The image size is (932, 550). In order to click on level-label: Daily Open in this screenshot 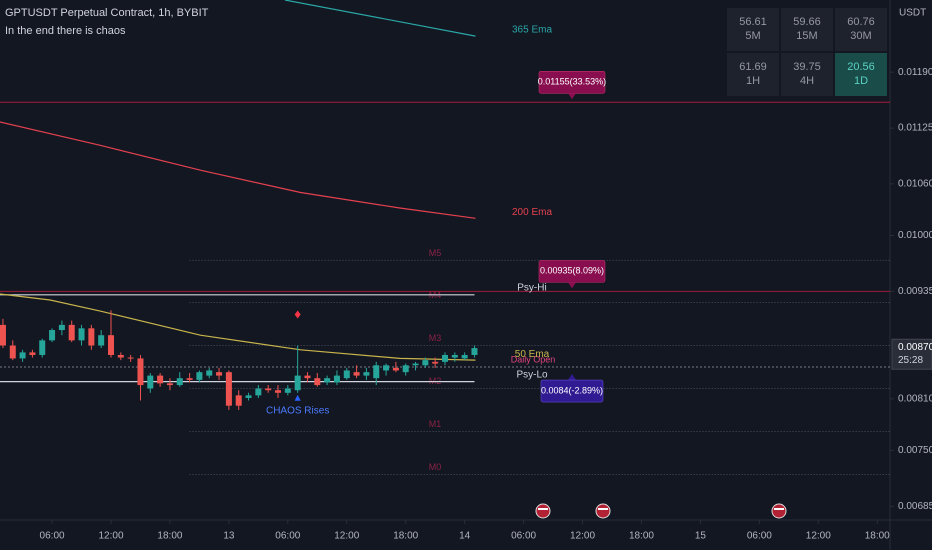, I will do `click(533, 359)`.